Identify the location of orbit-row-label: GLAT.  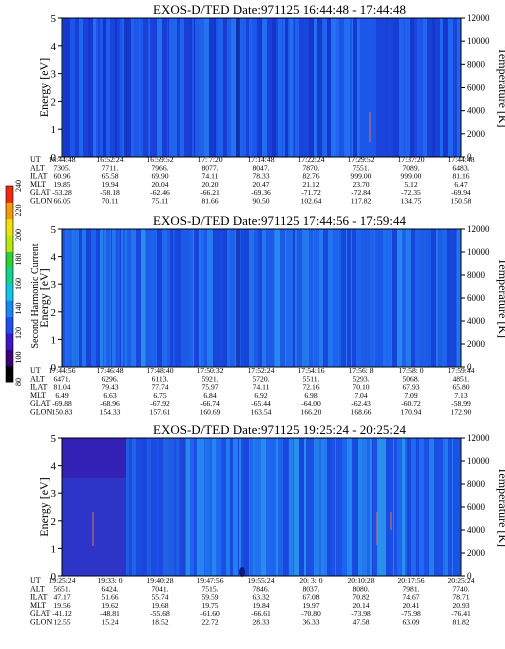
(40, 403).